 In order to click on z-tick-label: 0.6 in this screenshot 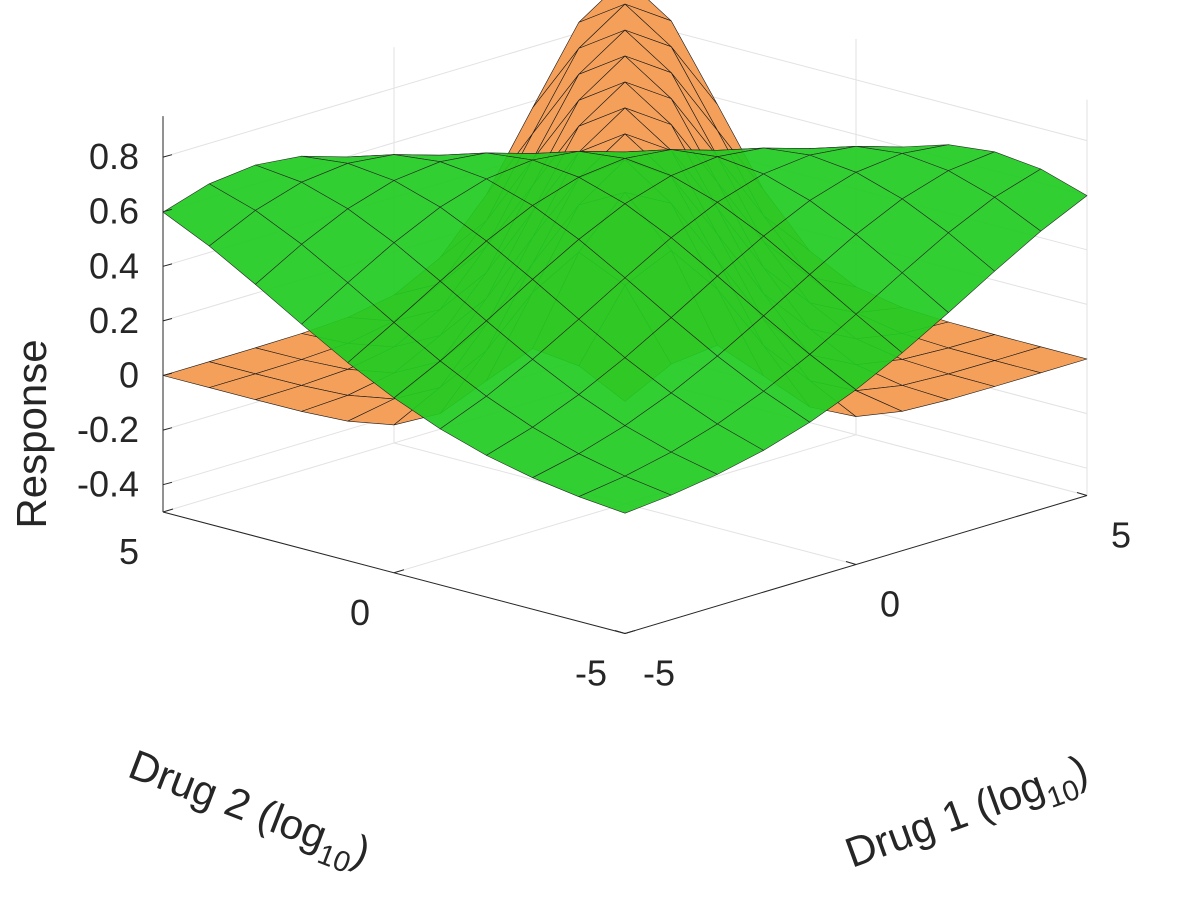, I will do `click(114, 211)`.